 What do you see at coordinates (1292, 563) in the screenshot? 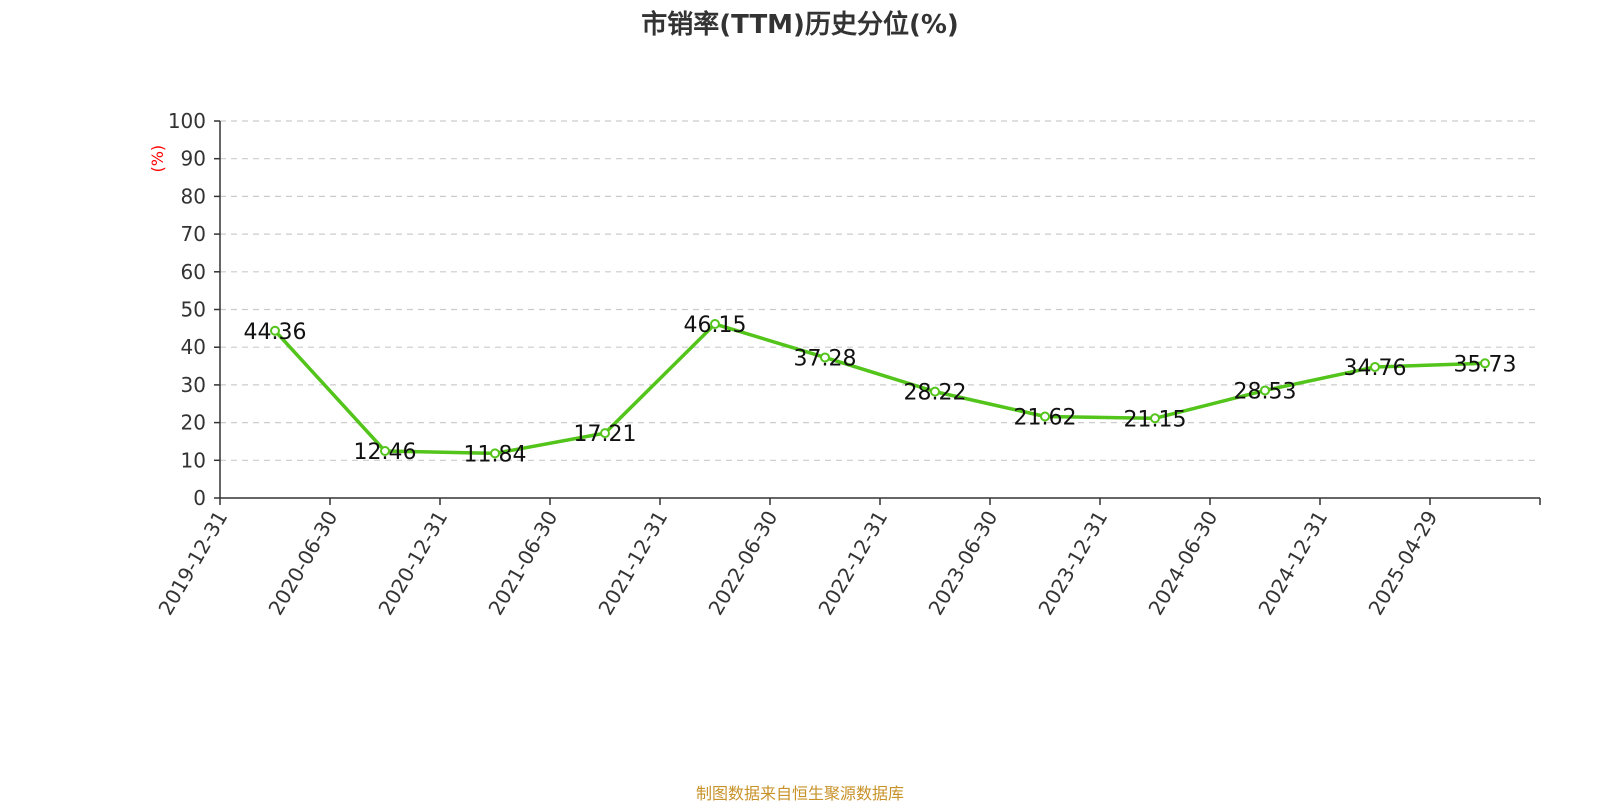
I see `x-tick-label: 2024-12-31` at bounding box center [1292, 563].